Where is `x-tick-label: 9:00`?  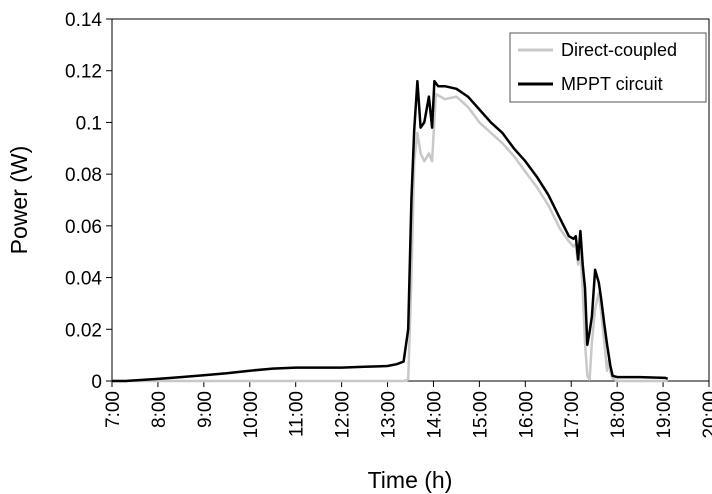
x-tick-label: 9:00 is located at coordinates (205, 409).